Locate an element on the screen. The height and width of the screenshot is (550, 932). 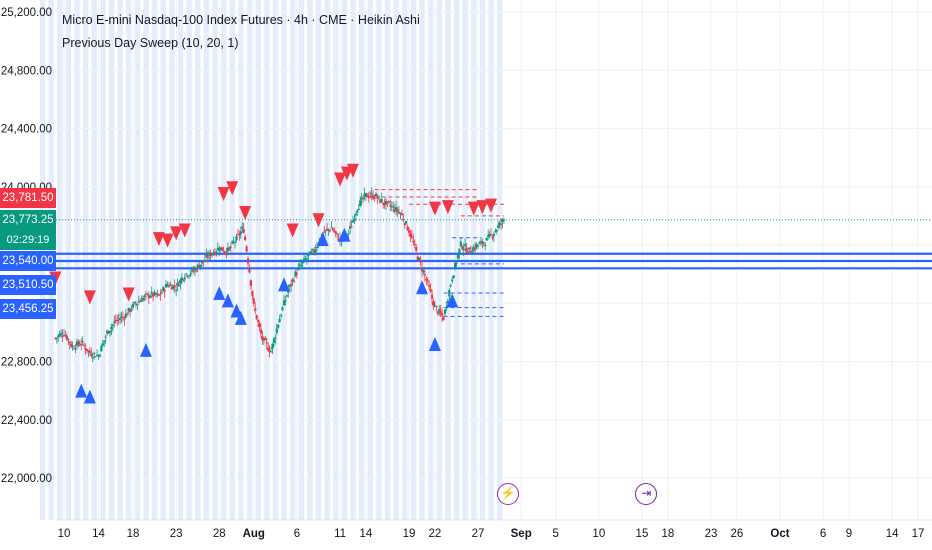
time-tick-label: 23 is located at coordinates (711, 534).